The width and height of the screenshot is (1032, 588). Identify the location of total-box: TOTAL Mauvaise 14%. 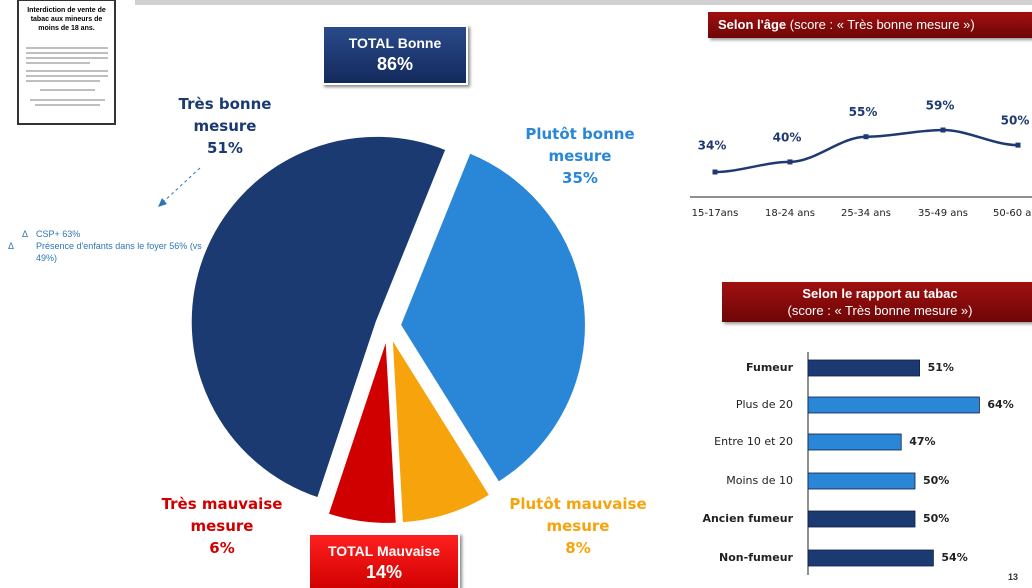
(384, 560).